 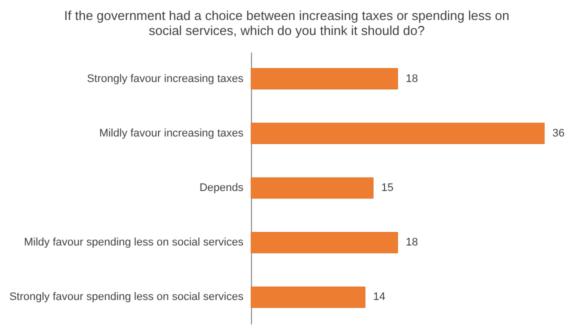 I want to click on y-tick-label: Strongly favour increasing taxes, so click(x=165, y=78).